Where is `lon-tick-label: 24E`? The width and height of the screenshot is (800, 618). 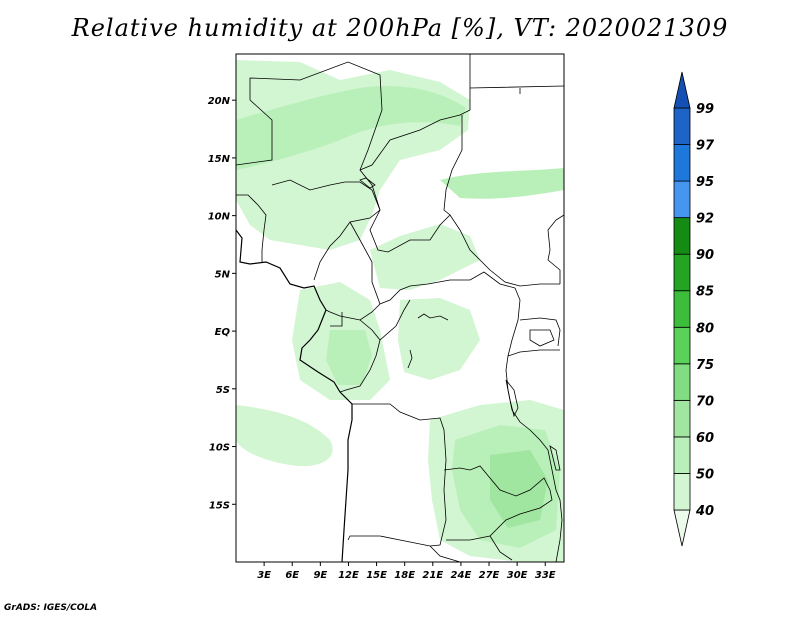 lon-tick-label: 24E is located at coordinates (461, 575).